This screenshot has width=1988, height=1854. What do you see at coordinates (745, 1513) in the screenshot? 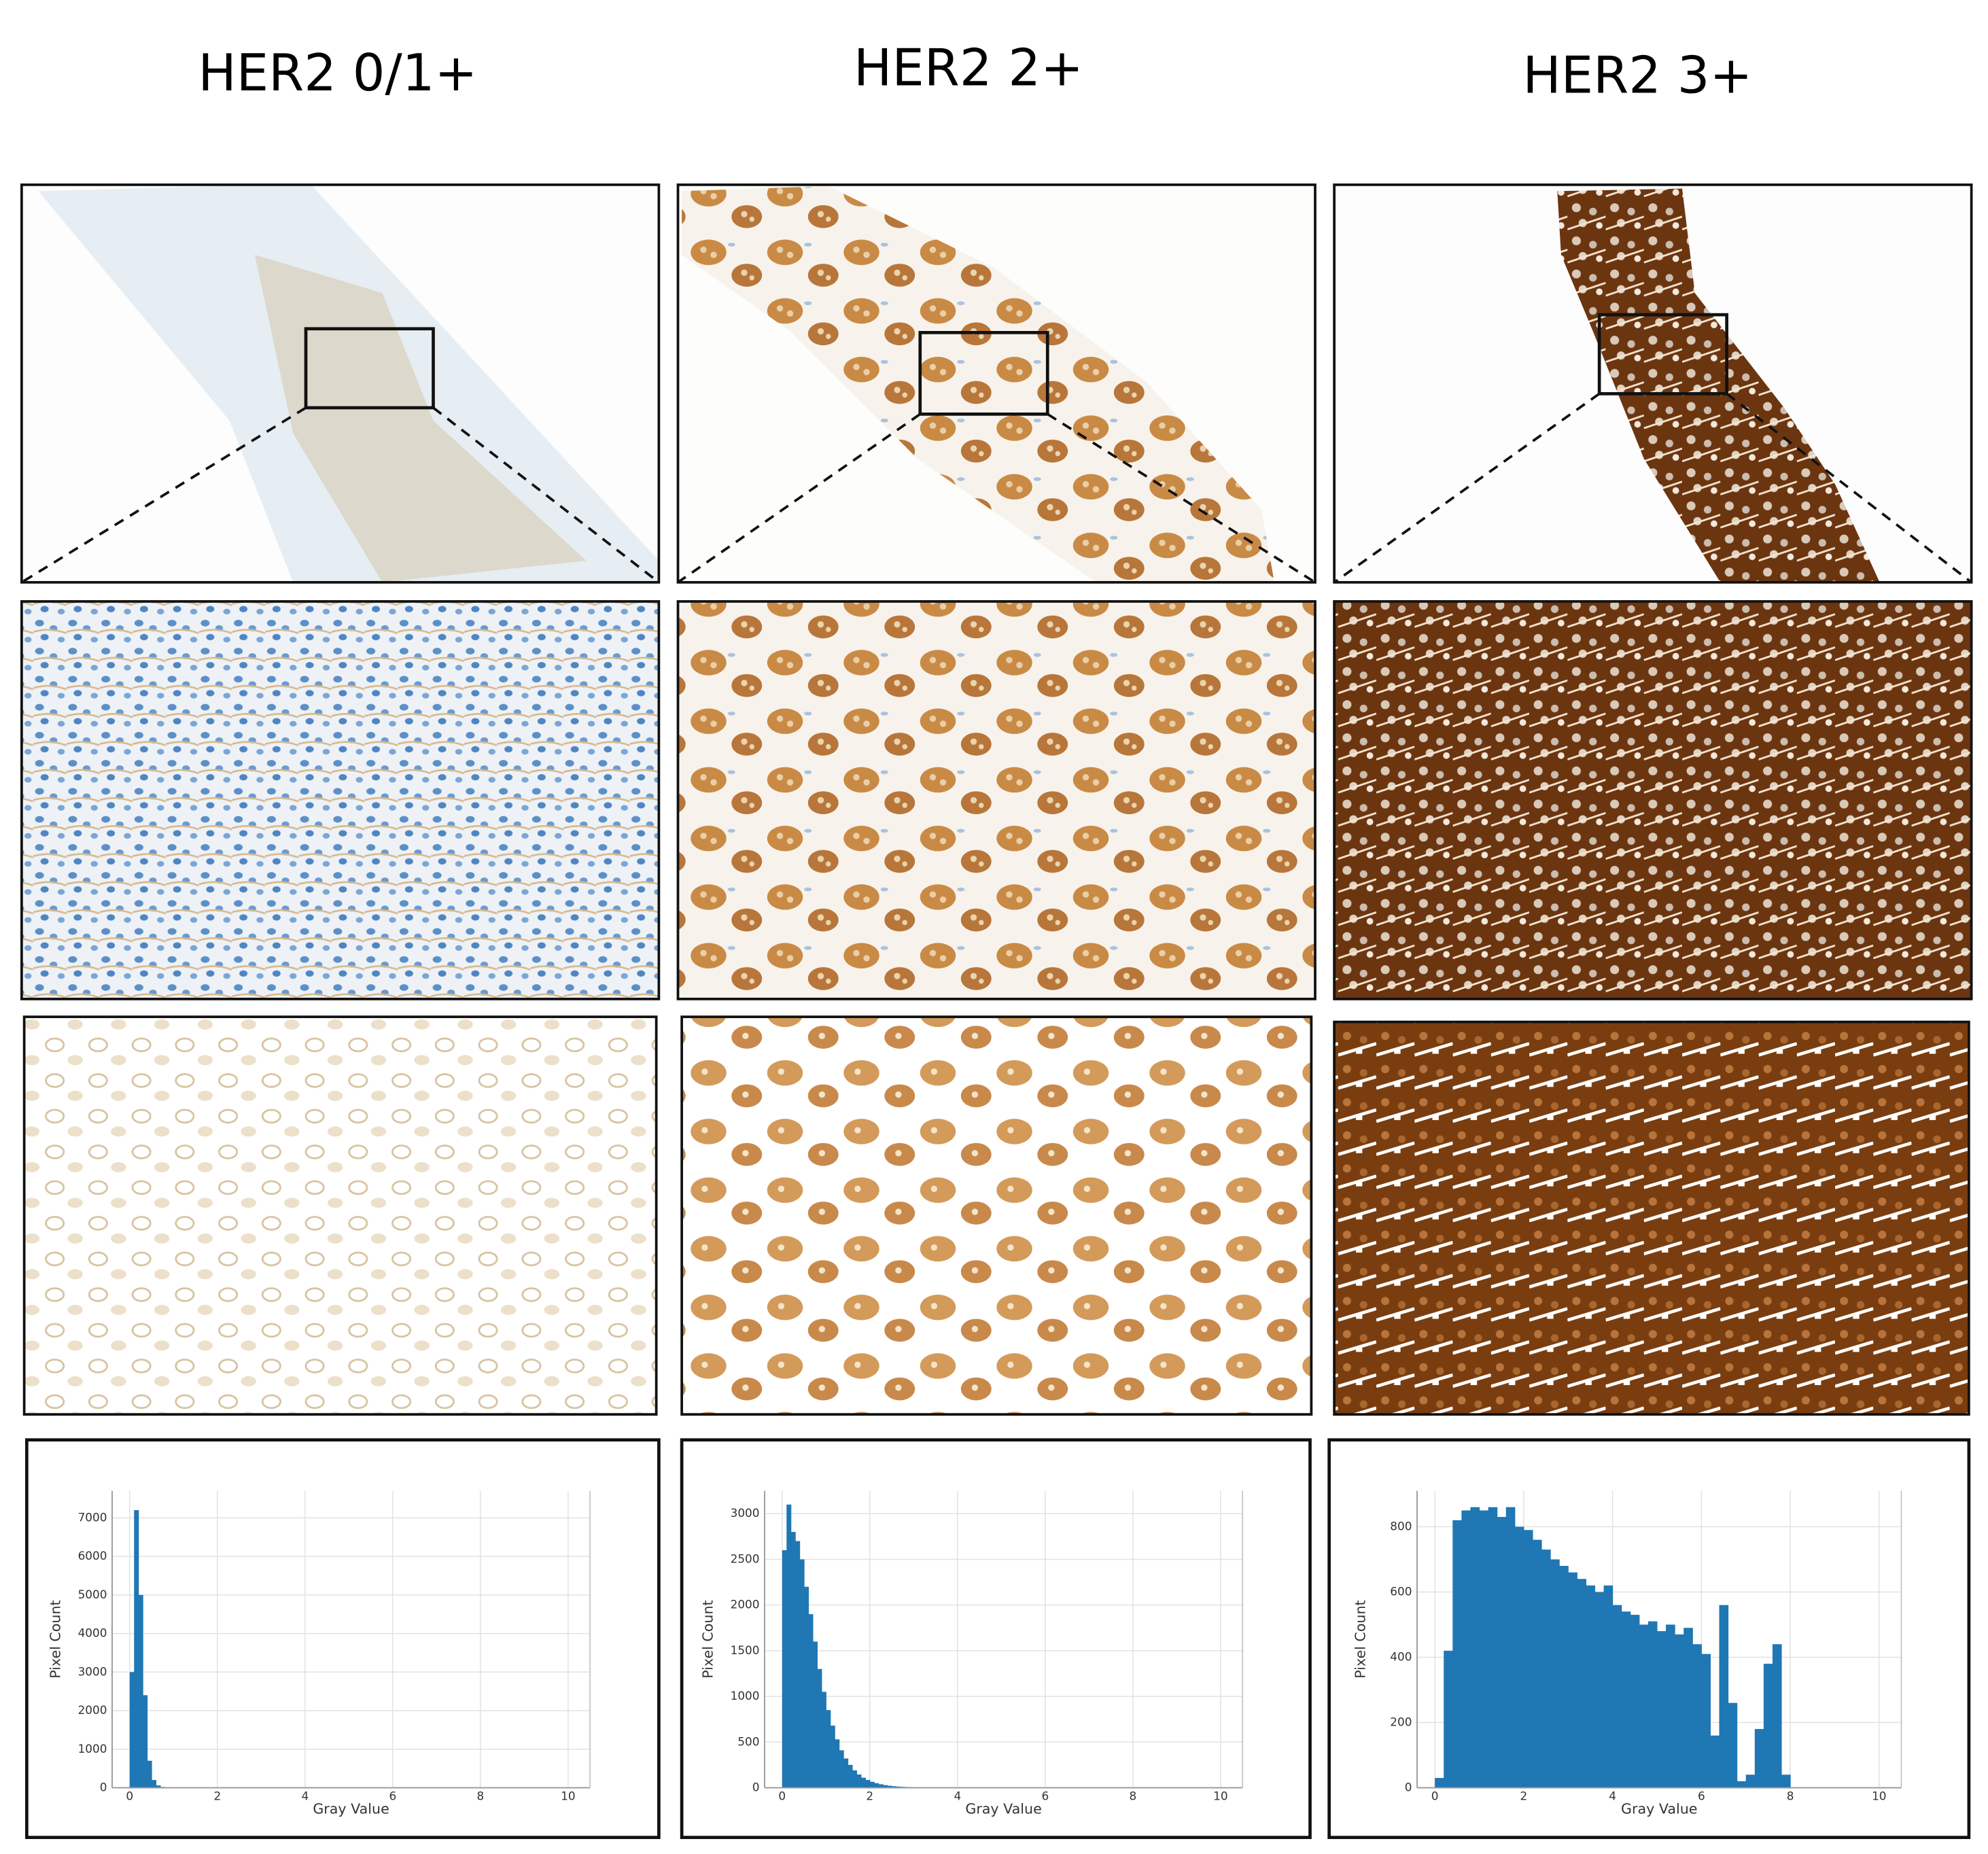
I see `y-tick-label: 3000` at bounding box center [745, 1513].